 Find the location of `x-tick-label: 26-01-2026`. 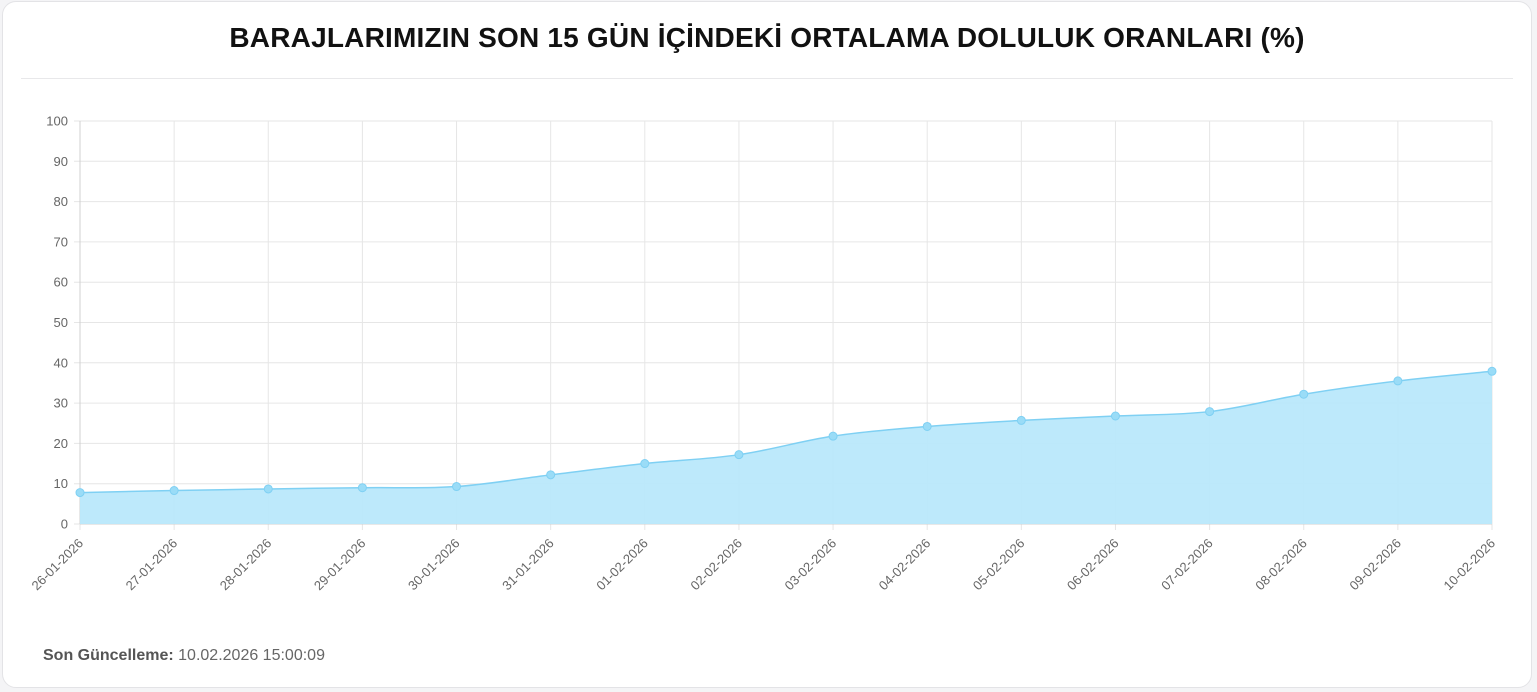

x-tick-label: 26-01-2026 is located at coordinates (57, 565).